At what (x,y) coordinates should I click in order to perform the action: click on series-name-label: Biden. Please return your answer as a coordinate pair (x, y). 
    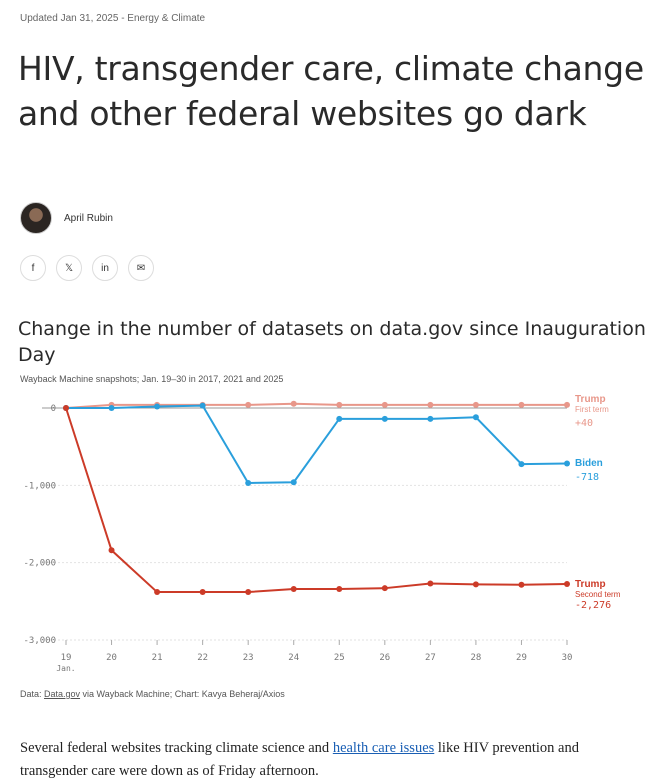
    Looking at the image, I should click on (589, 463).